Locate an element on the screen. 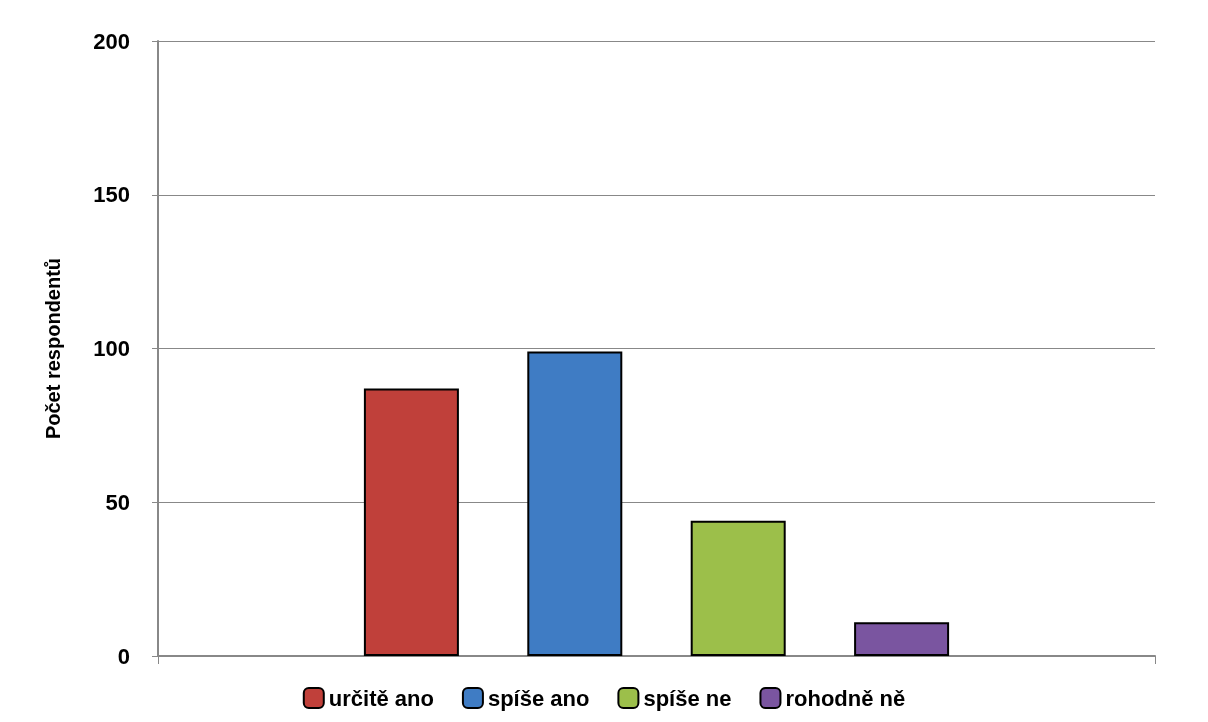  legend-label: rohodně ně is located at coordinates (845, 698).